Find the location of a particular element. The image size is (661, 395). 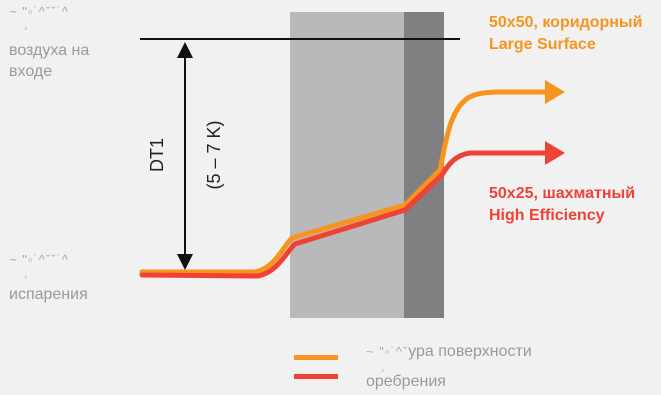

dt1-arrow-head-bottom is located at coordinates (185, 262).